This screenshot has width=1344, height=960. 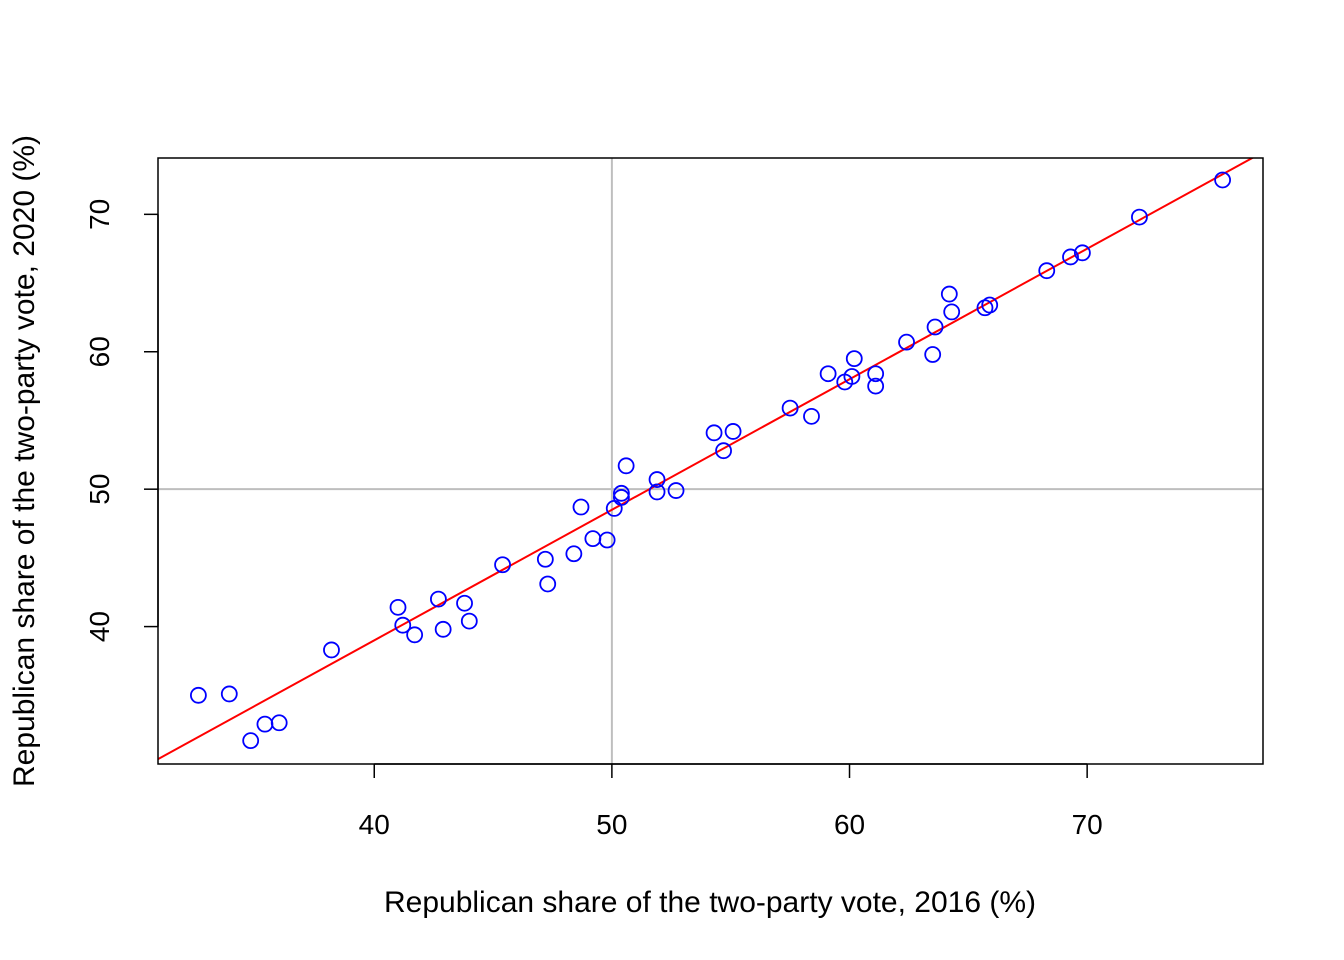 I want to click on y-tick-label: 70, so click(x=99, y=214).